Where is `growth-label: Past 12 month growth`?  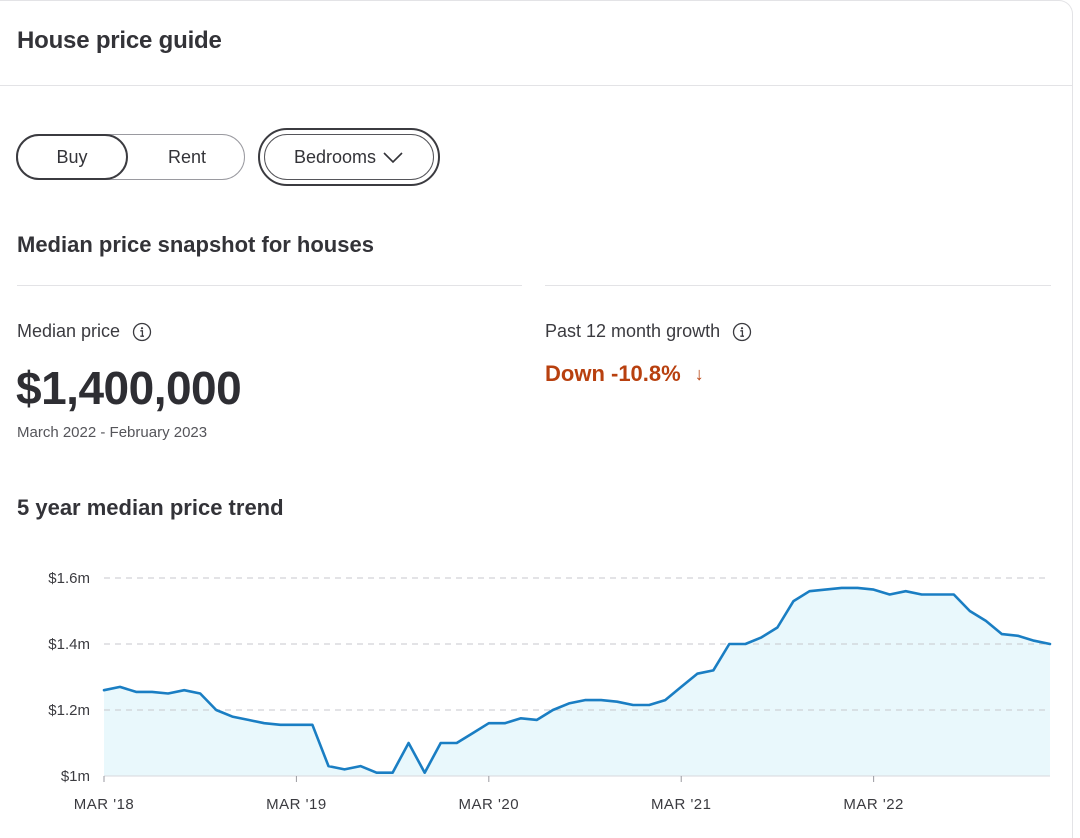
growth-label: Past 12 month growth is located at coordinates (633, 331).